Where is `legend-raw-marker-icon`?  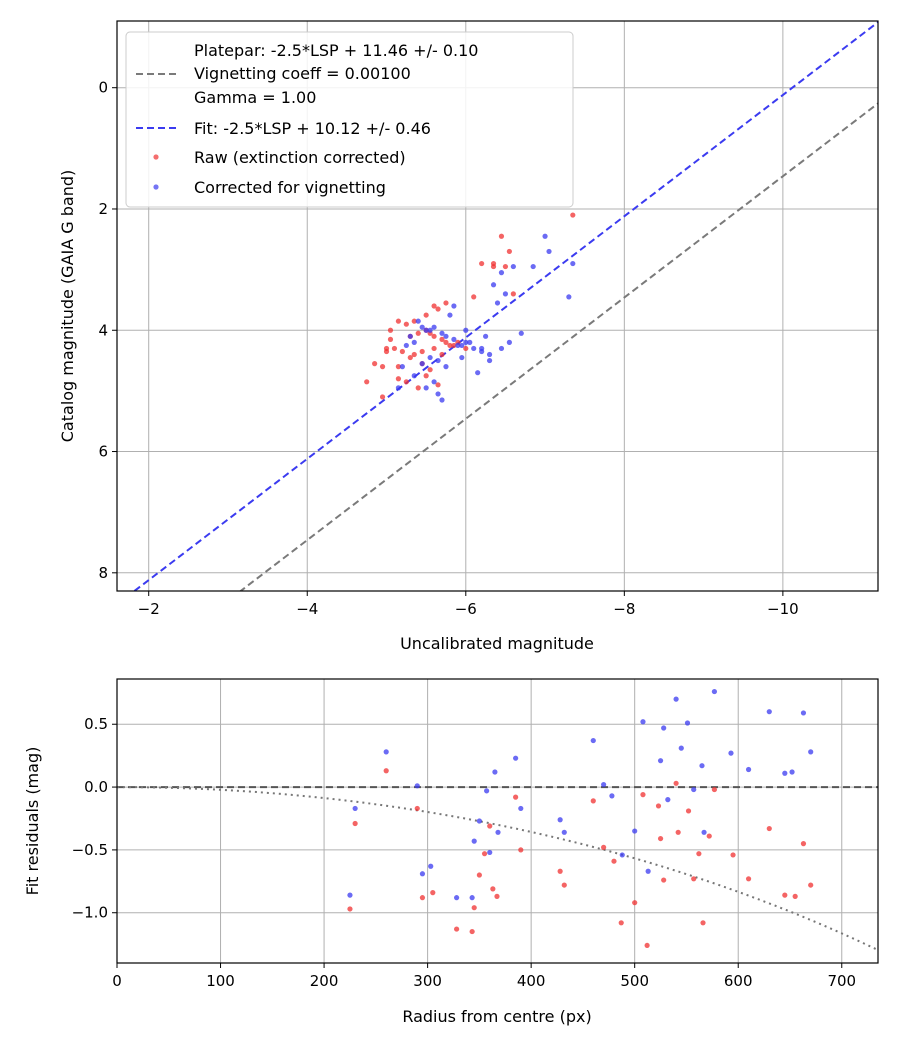 legend-raw-marker-icon is located at coordinates (156, 157).